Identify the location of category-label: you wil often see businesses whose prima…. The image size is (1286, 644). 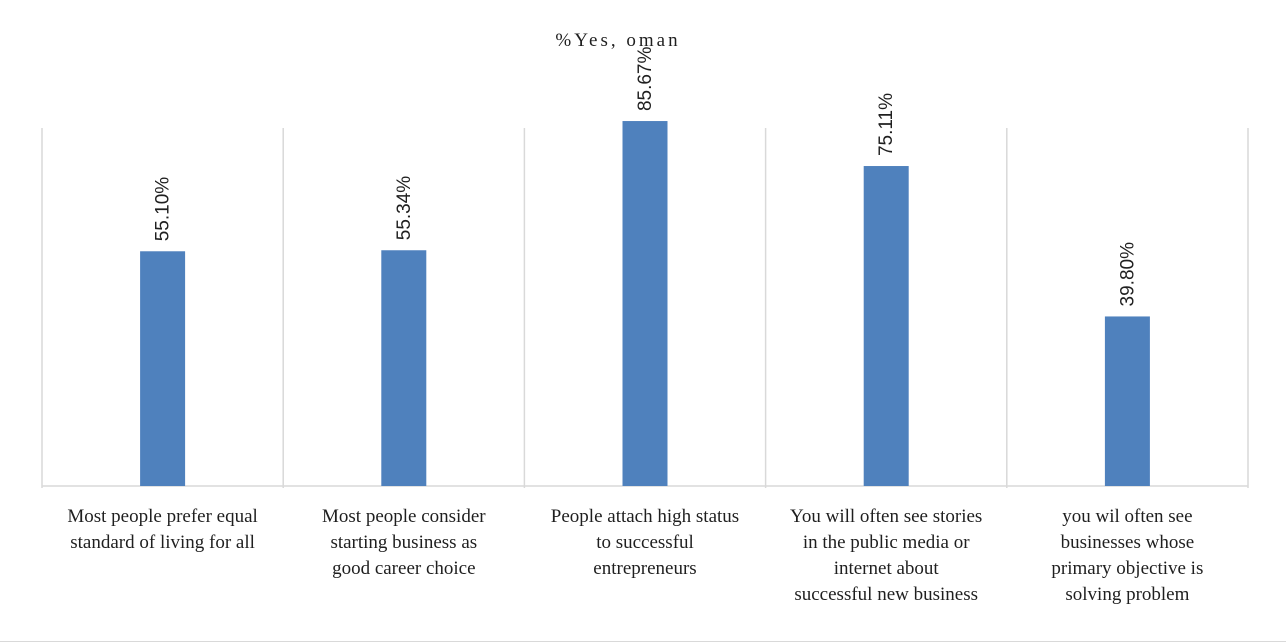
(1127, 555).